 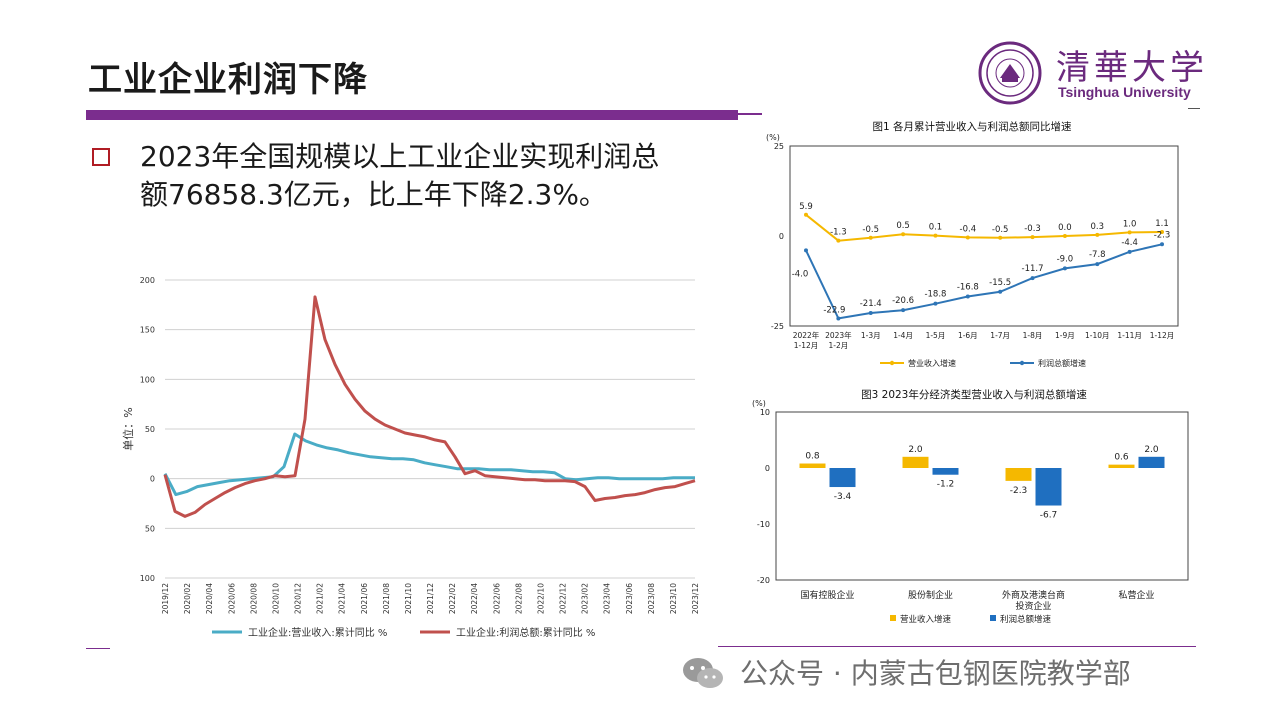 What do you see at coordinates (1033, 269) in the screenshot?
I see `data-label: -11.7` at bounding box center [1033, 269].